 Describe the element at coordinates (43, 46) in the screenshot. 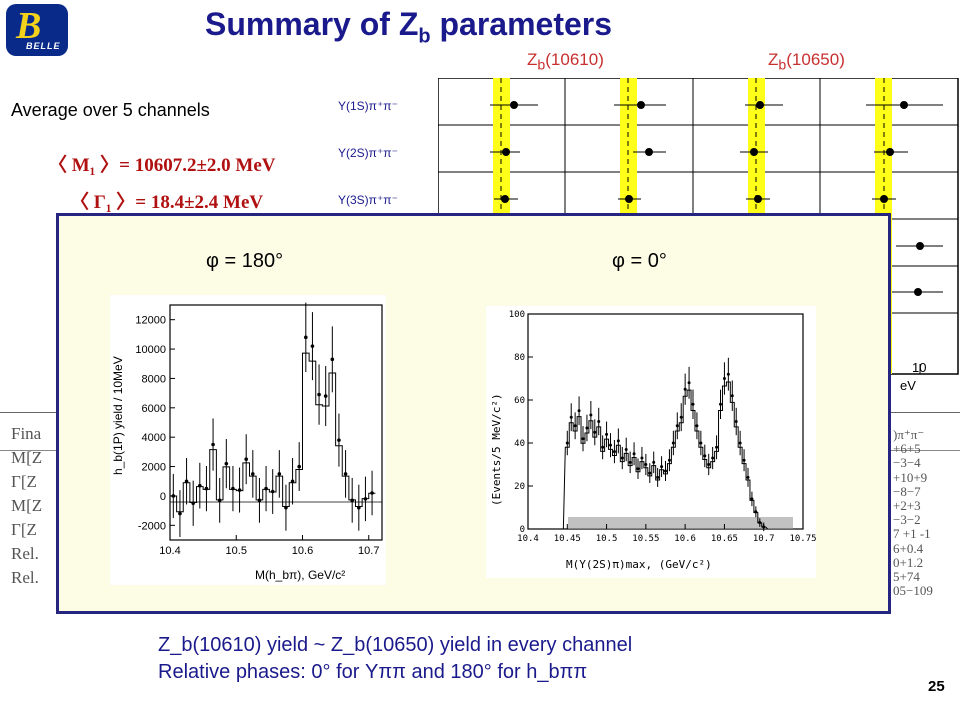

I see `logo-text: BELLE` at that location.